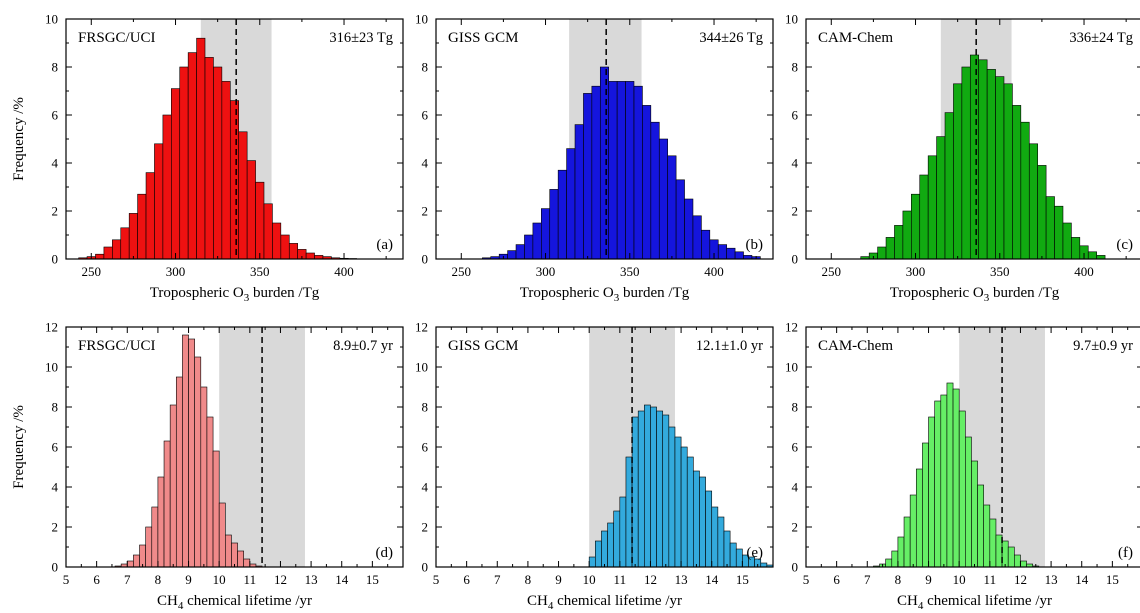 The image size is (1140, 613). What do you see at coordinates (1125, 553) in the screenshot?
I see `panel-letter: (f)` at bounding box center [1125, 553].